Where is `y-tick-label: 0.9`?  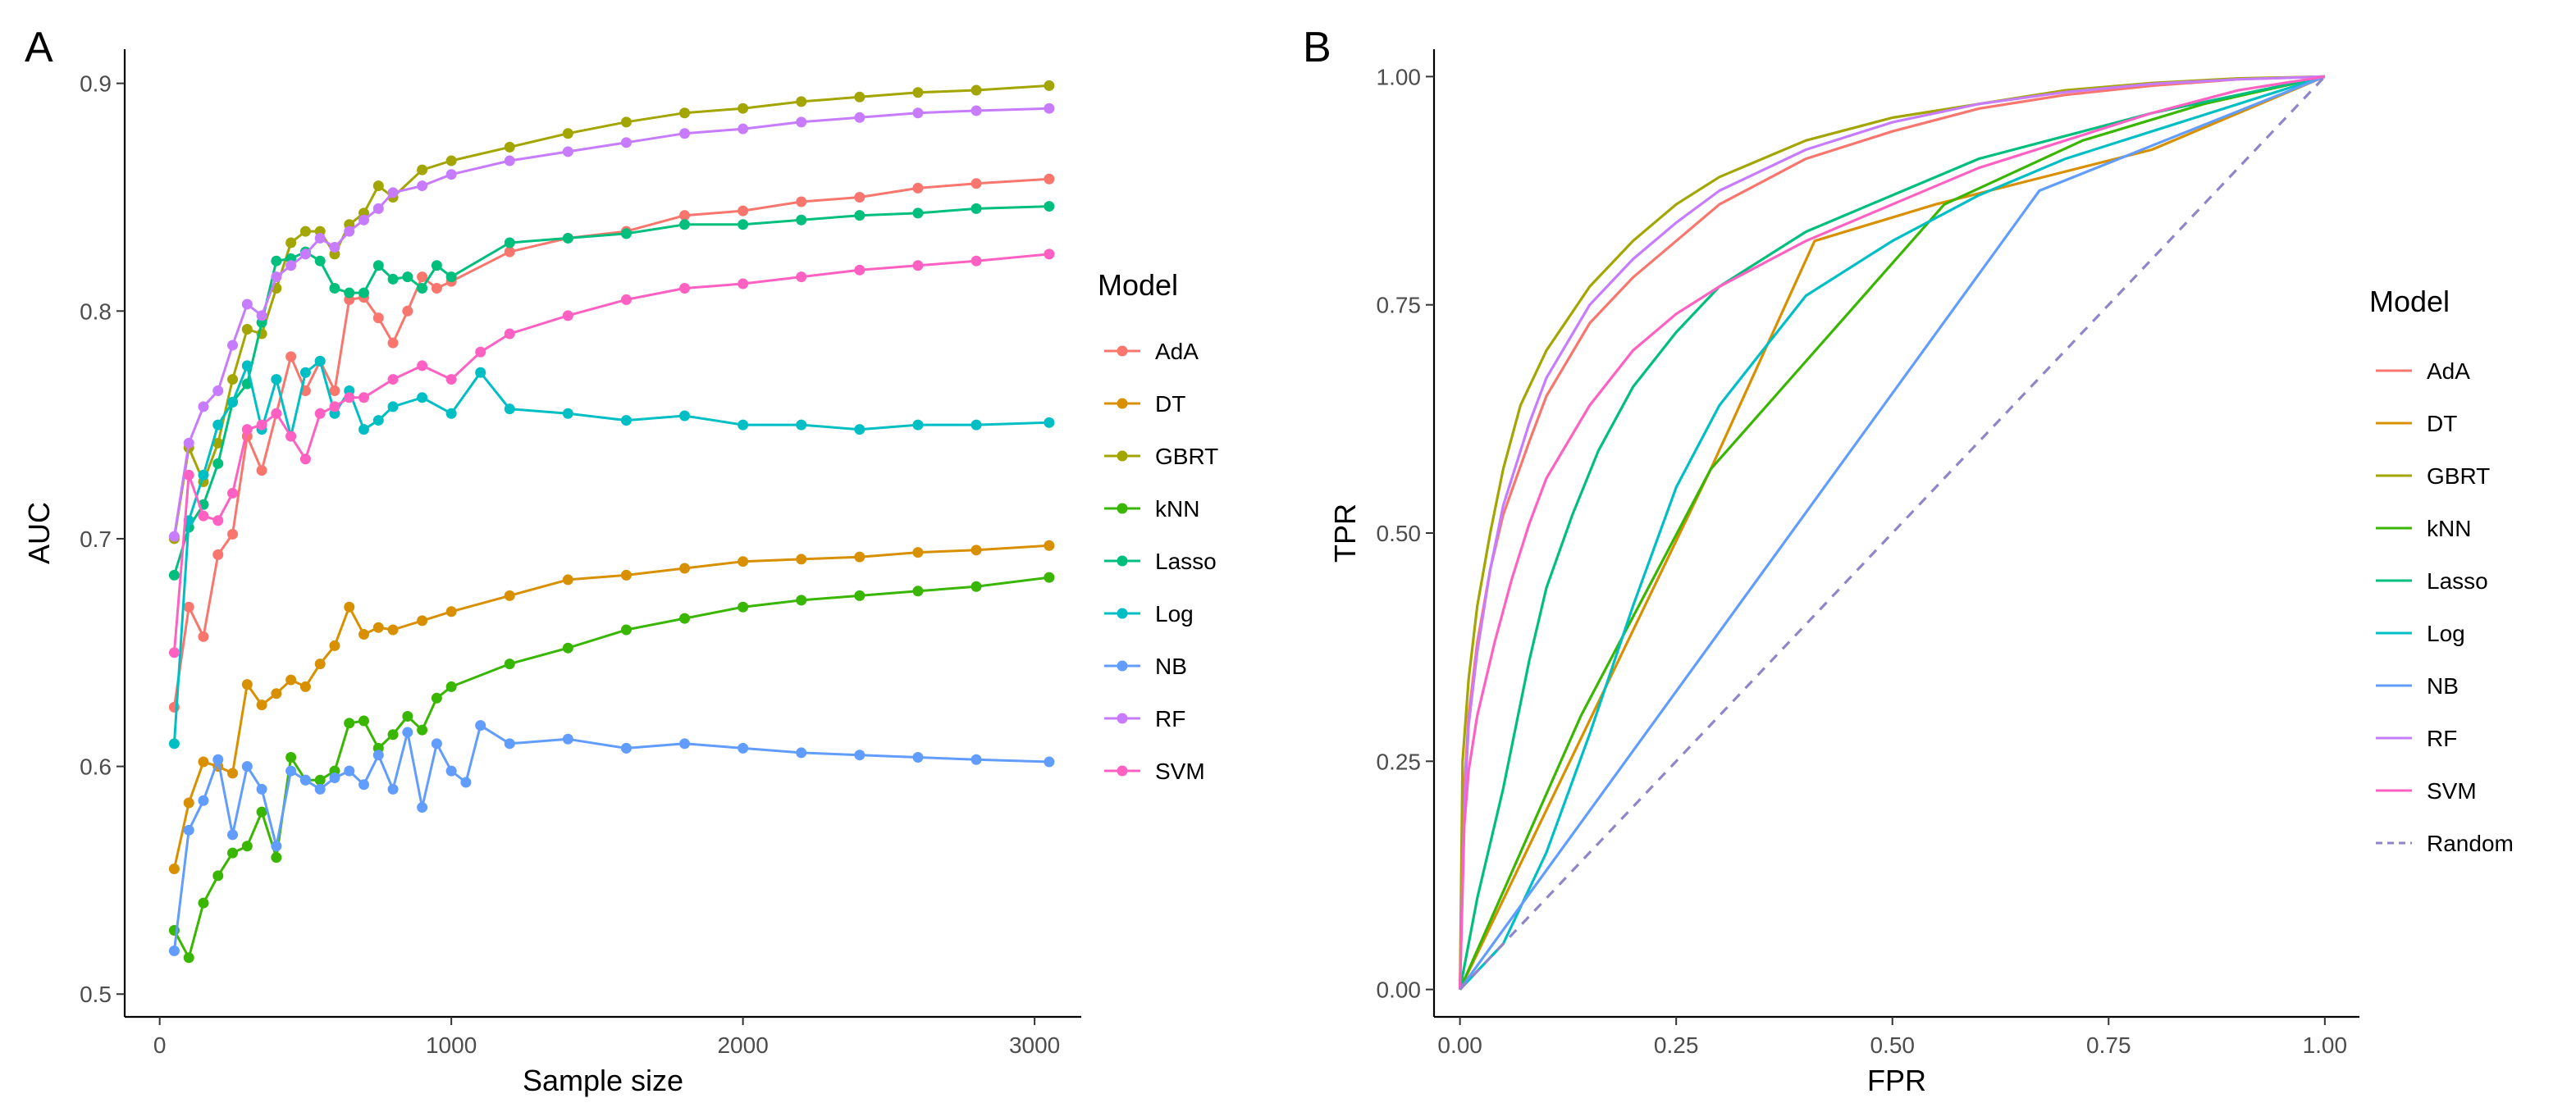
y-tick-label: 0.9 is located at coordinates (96, 84).